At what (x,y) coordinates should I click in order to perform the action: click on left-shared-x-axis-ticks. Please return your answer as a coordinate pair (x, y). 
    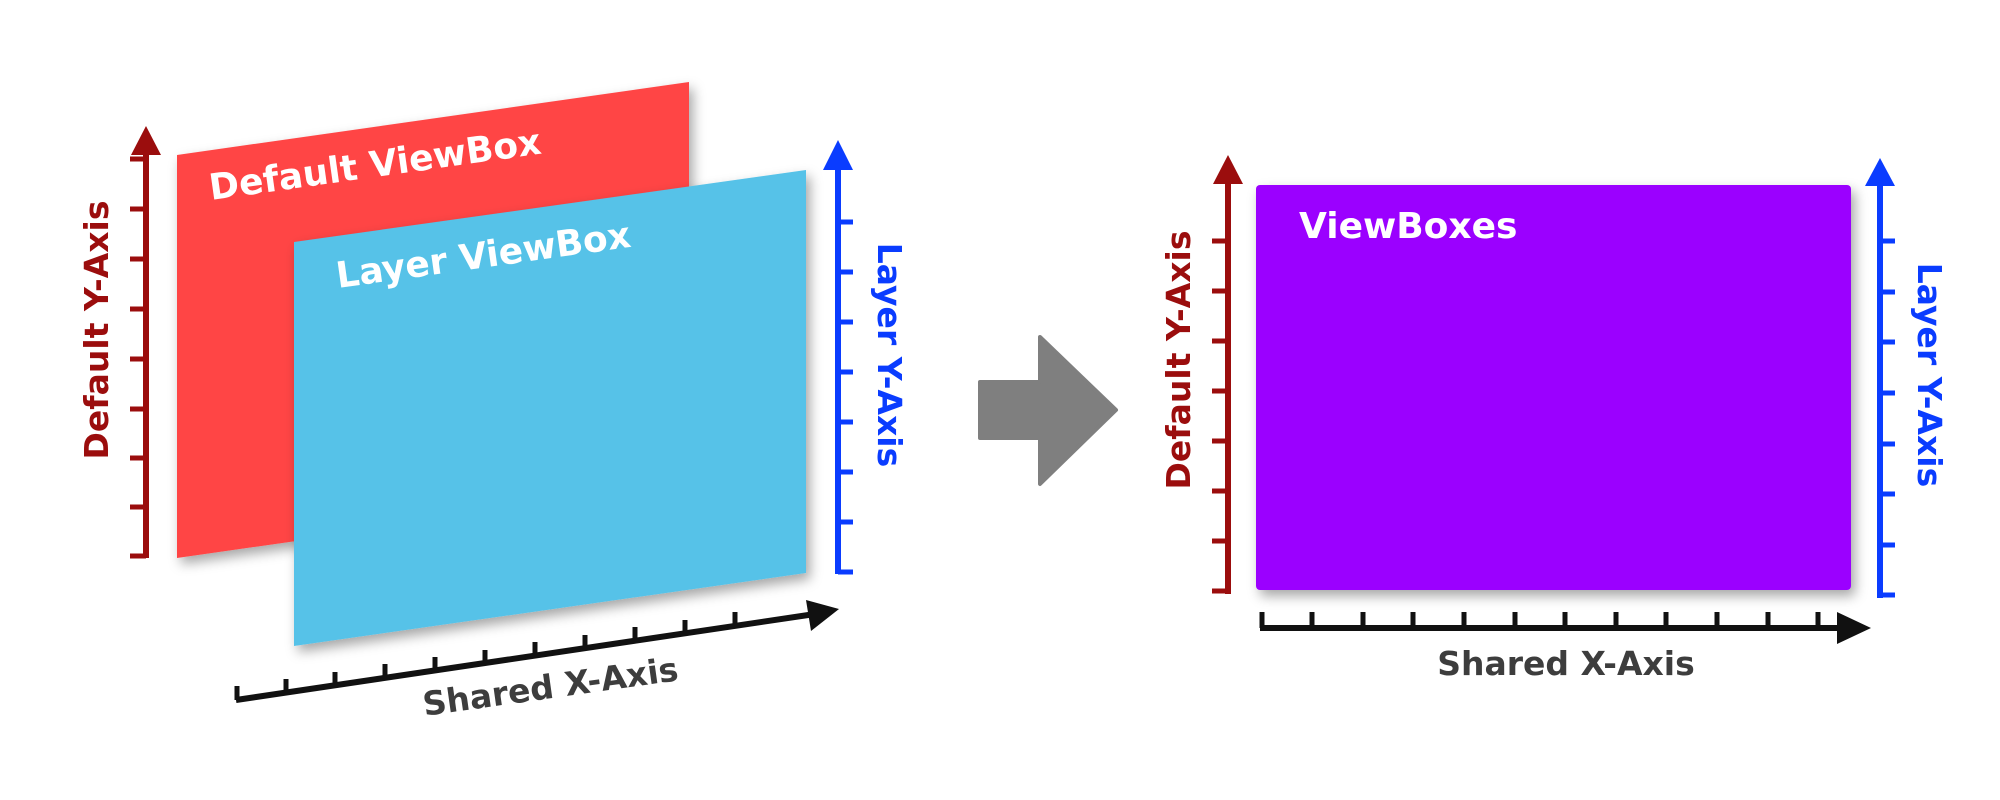
    Looking at the image, I should click on (486, 656).